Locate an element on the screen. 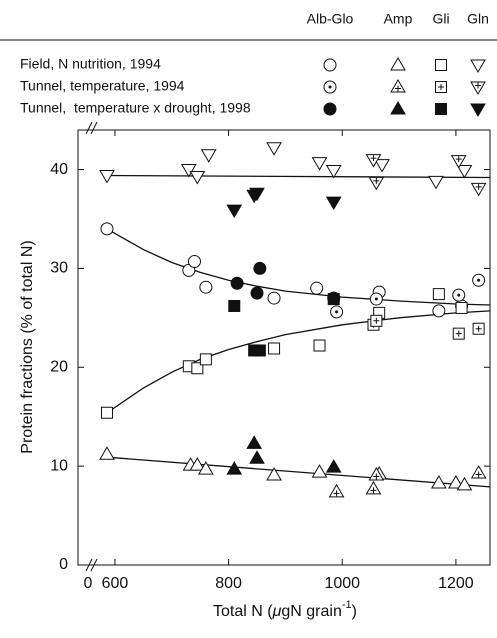 This screenshot has height=638, width=497. legend-header: Amp is located at coordinates (398, 19).